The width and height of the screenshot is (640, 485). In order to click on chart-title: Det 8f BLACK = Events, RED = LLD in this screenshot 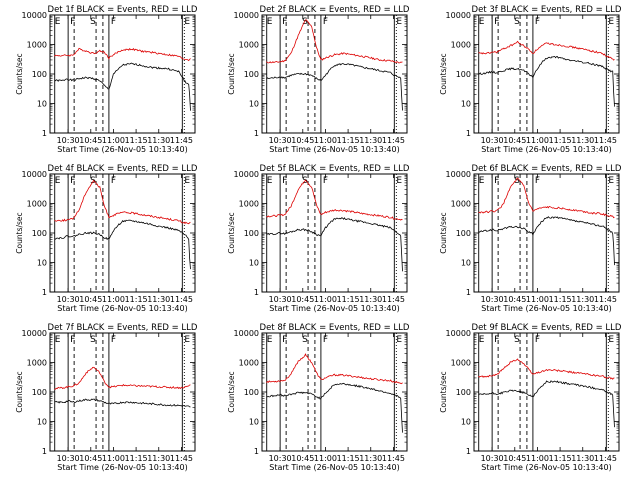, I will do `click(335, 328)`.